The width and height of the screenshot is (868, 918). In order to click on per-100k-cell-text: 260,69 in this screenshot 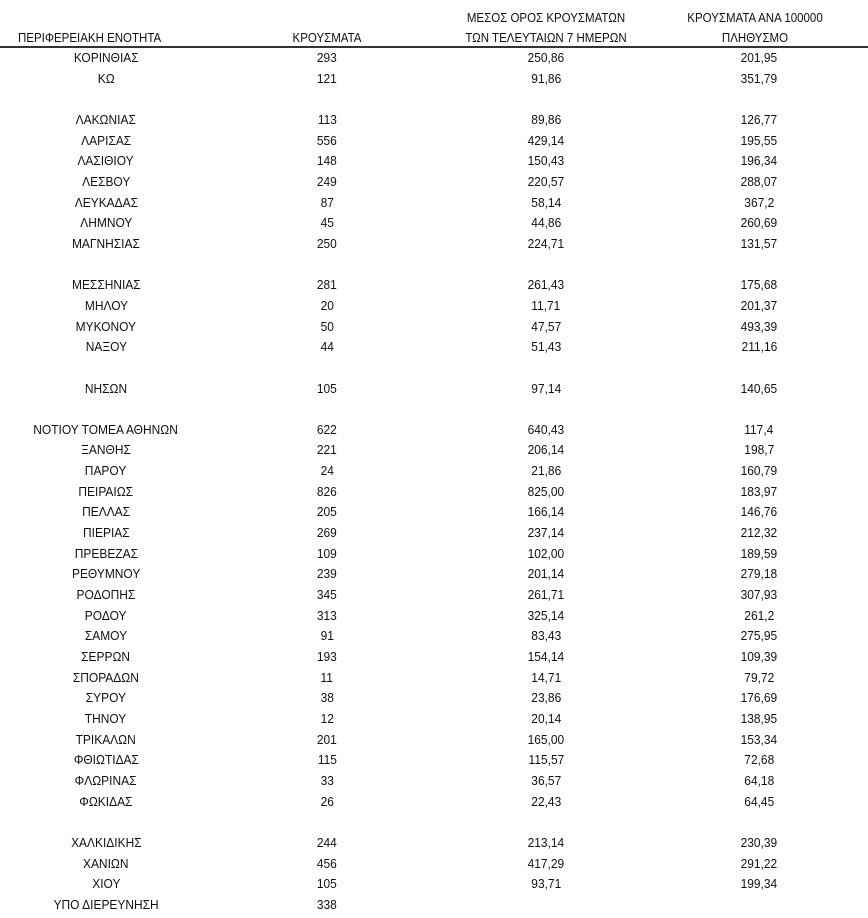, I will do `click(759, 223)`.